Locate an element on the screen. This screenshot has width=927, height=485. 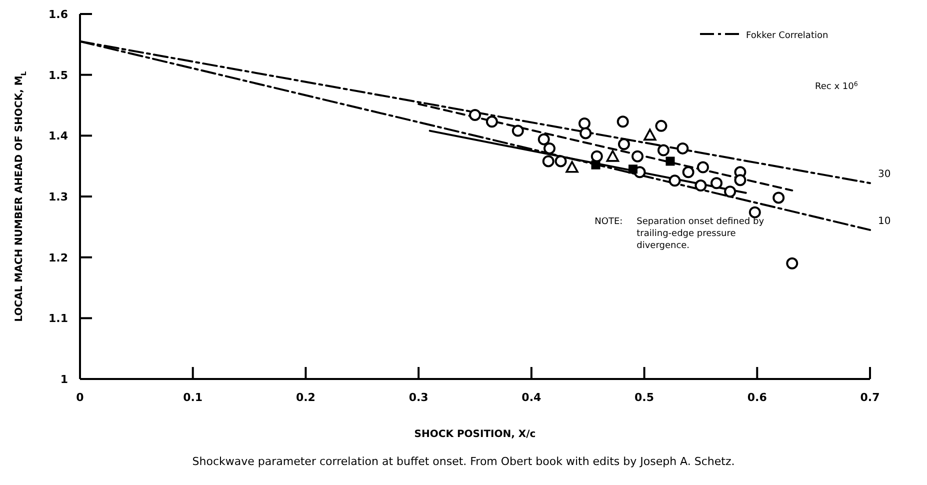
y-tick-label: 1 is located at coordinates (64, 379).